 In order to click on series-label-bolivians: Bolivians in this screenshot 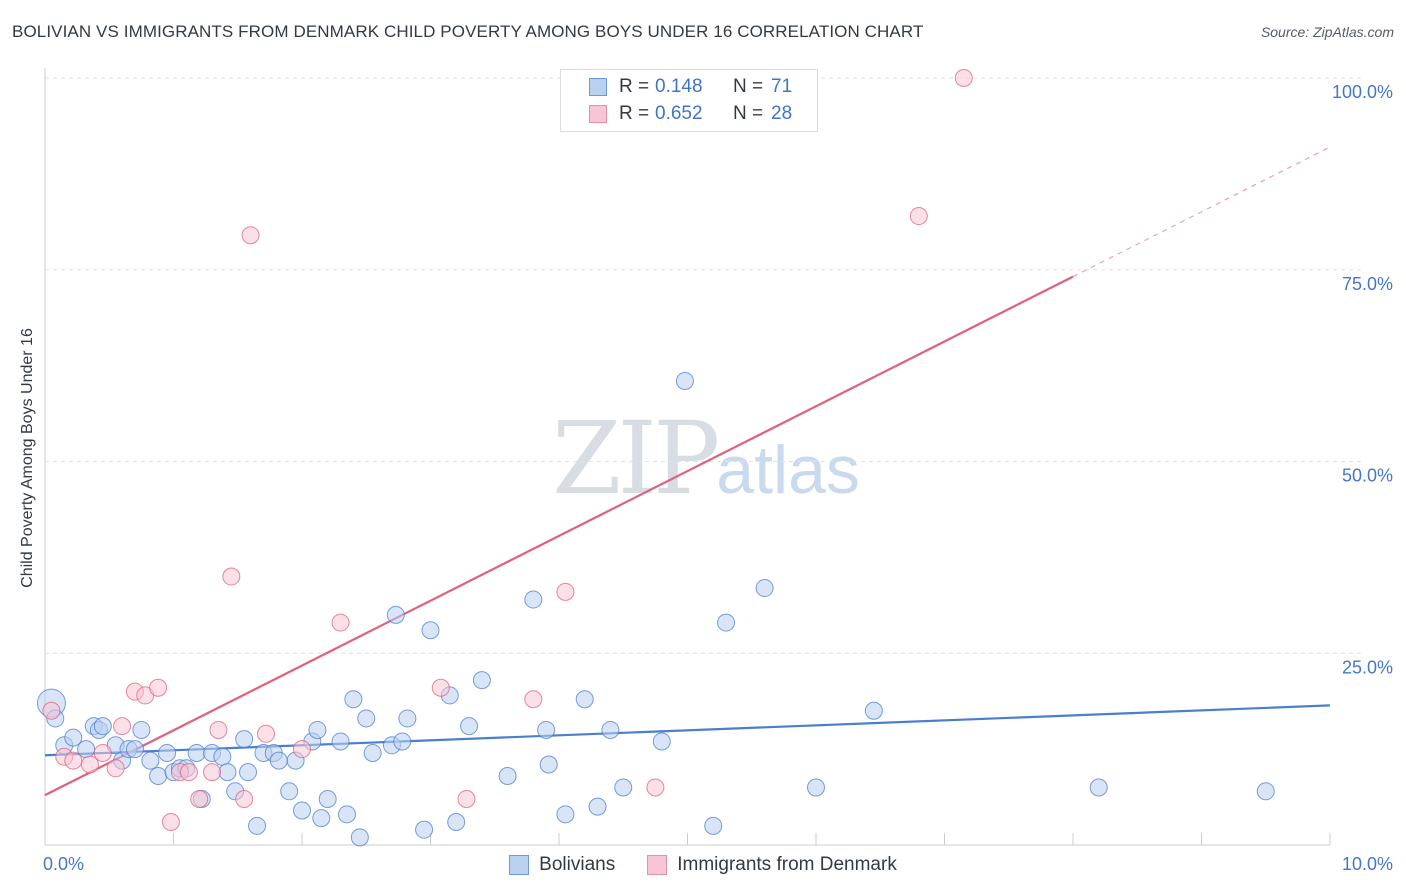, I will do `click(577, 864)`.